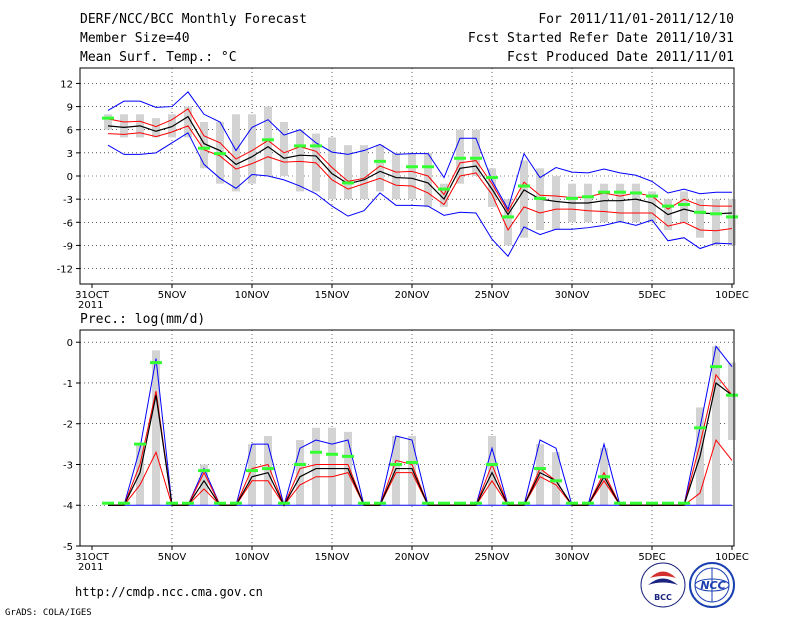 This screenshot has height=618, width=800. I want to click on temp-ytick-label: 3, so click(70, 154).